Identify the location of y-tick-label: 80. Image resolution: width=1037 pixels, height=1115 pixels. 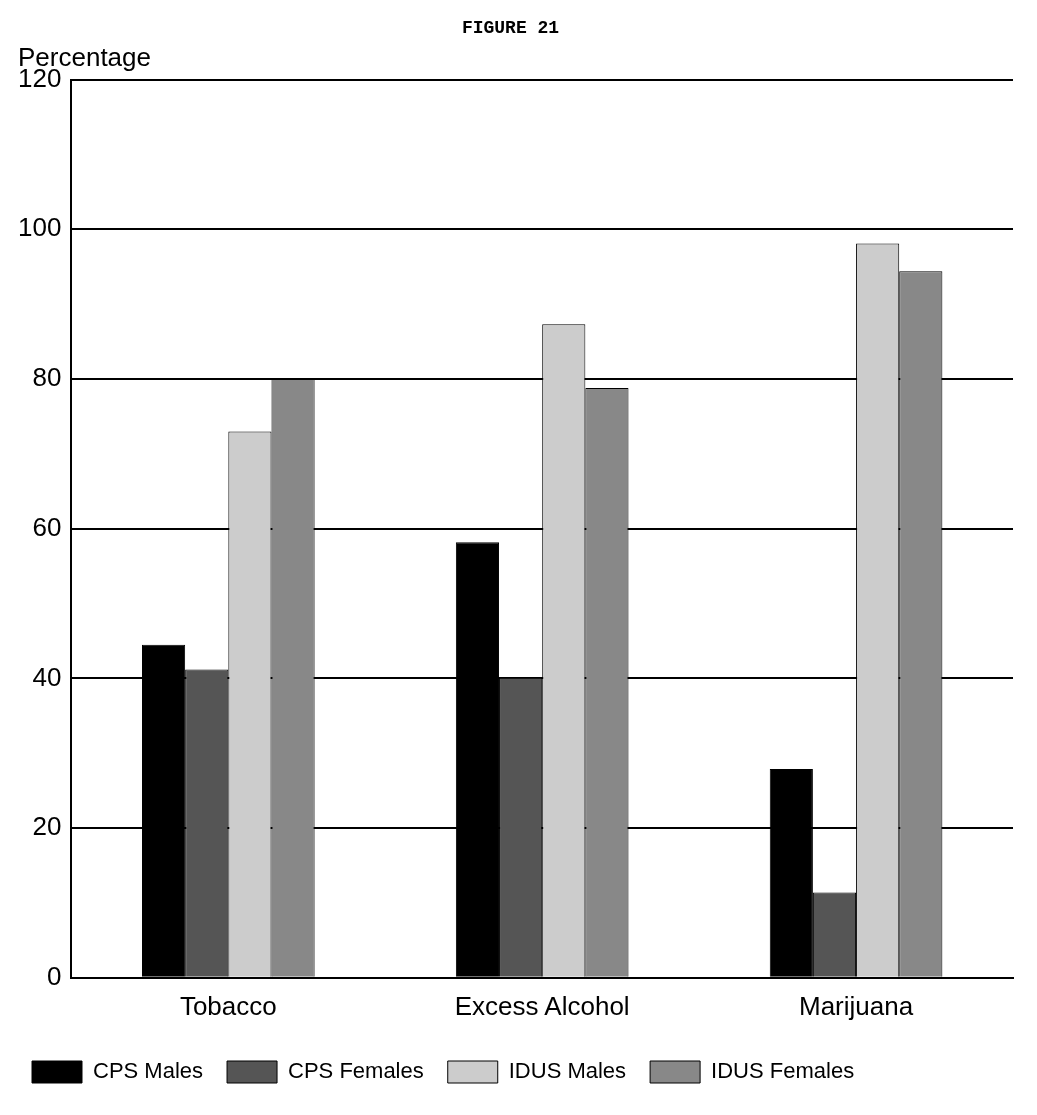
(47, 377).